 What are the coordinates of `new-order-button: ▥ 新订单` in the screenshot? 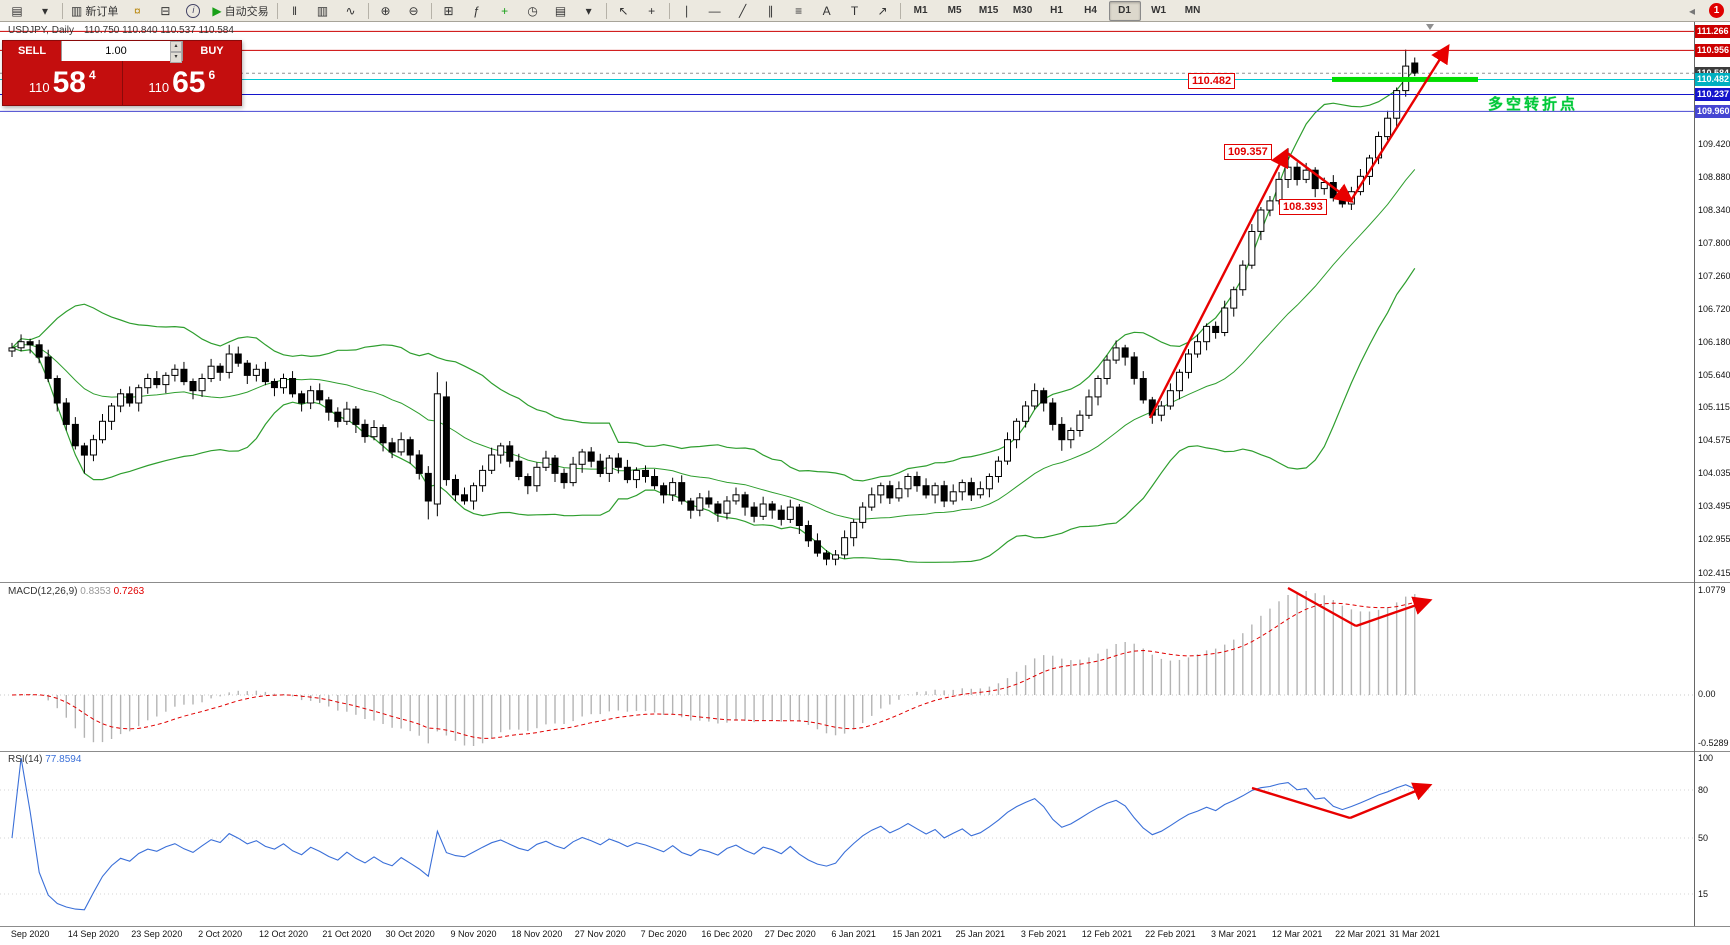 It's located at (94, 11).